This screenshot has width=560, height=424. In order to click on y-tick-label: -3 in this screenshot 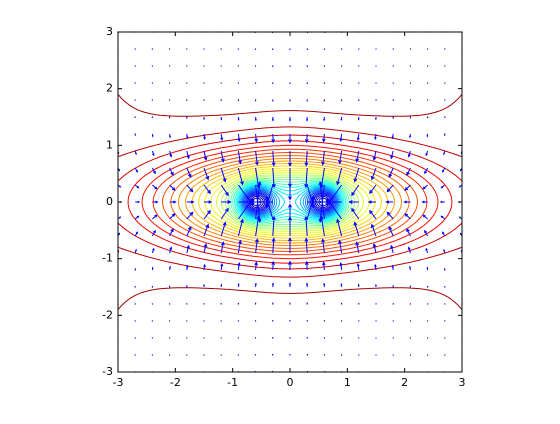, I will do `click(107, 371)`.